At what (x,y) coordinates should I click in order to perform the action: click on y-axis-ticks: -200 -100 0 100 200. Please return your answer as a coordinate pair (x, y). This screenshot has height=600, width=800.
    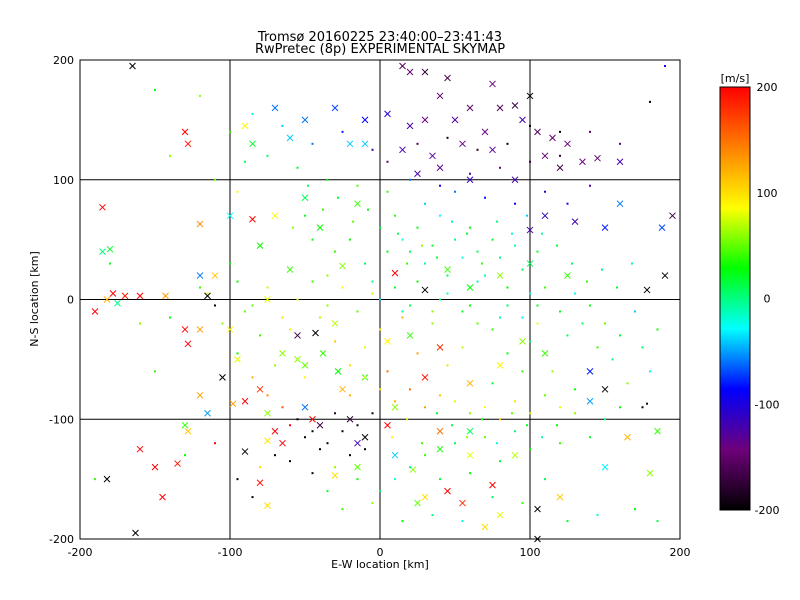
    Looking at the image, I should click on (61, 300).